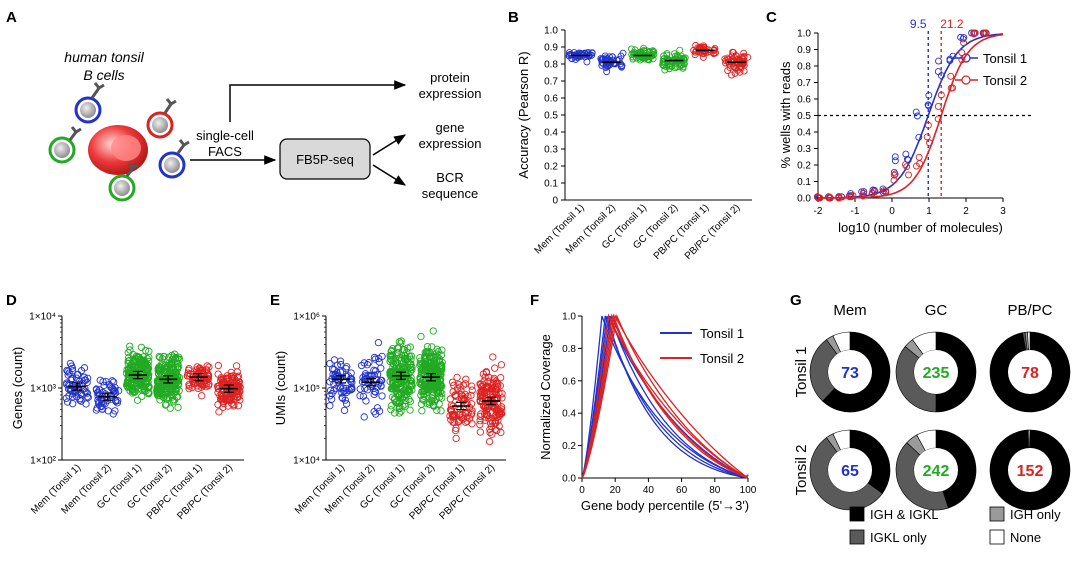 This screenshot has width=1084, height=562. I want to click on y-tick-label: 1×10³, so click(43, 389).